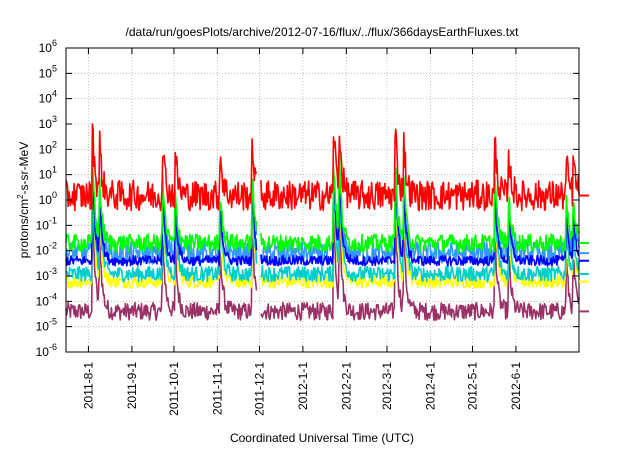 Image resolution: width=640 pixels, height=453 pixels. I want to click on y-axis-label: protons/cm2-s-sr-MeV, so click(23, 200).